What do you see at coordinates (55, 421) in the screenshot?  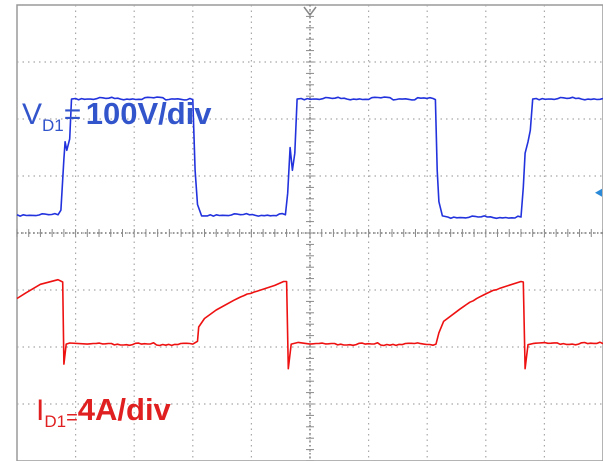 I see `current-subscript: D1` at bounding box center [55, 421].